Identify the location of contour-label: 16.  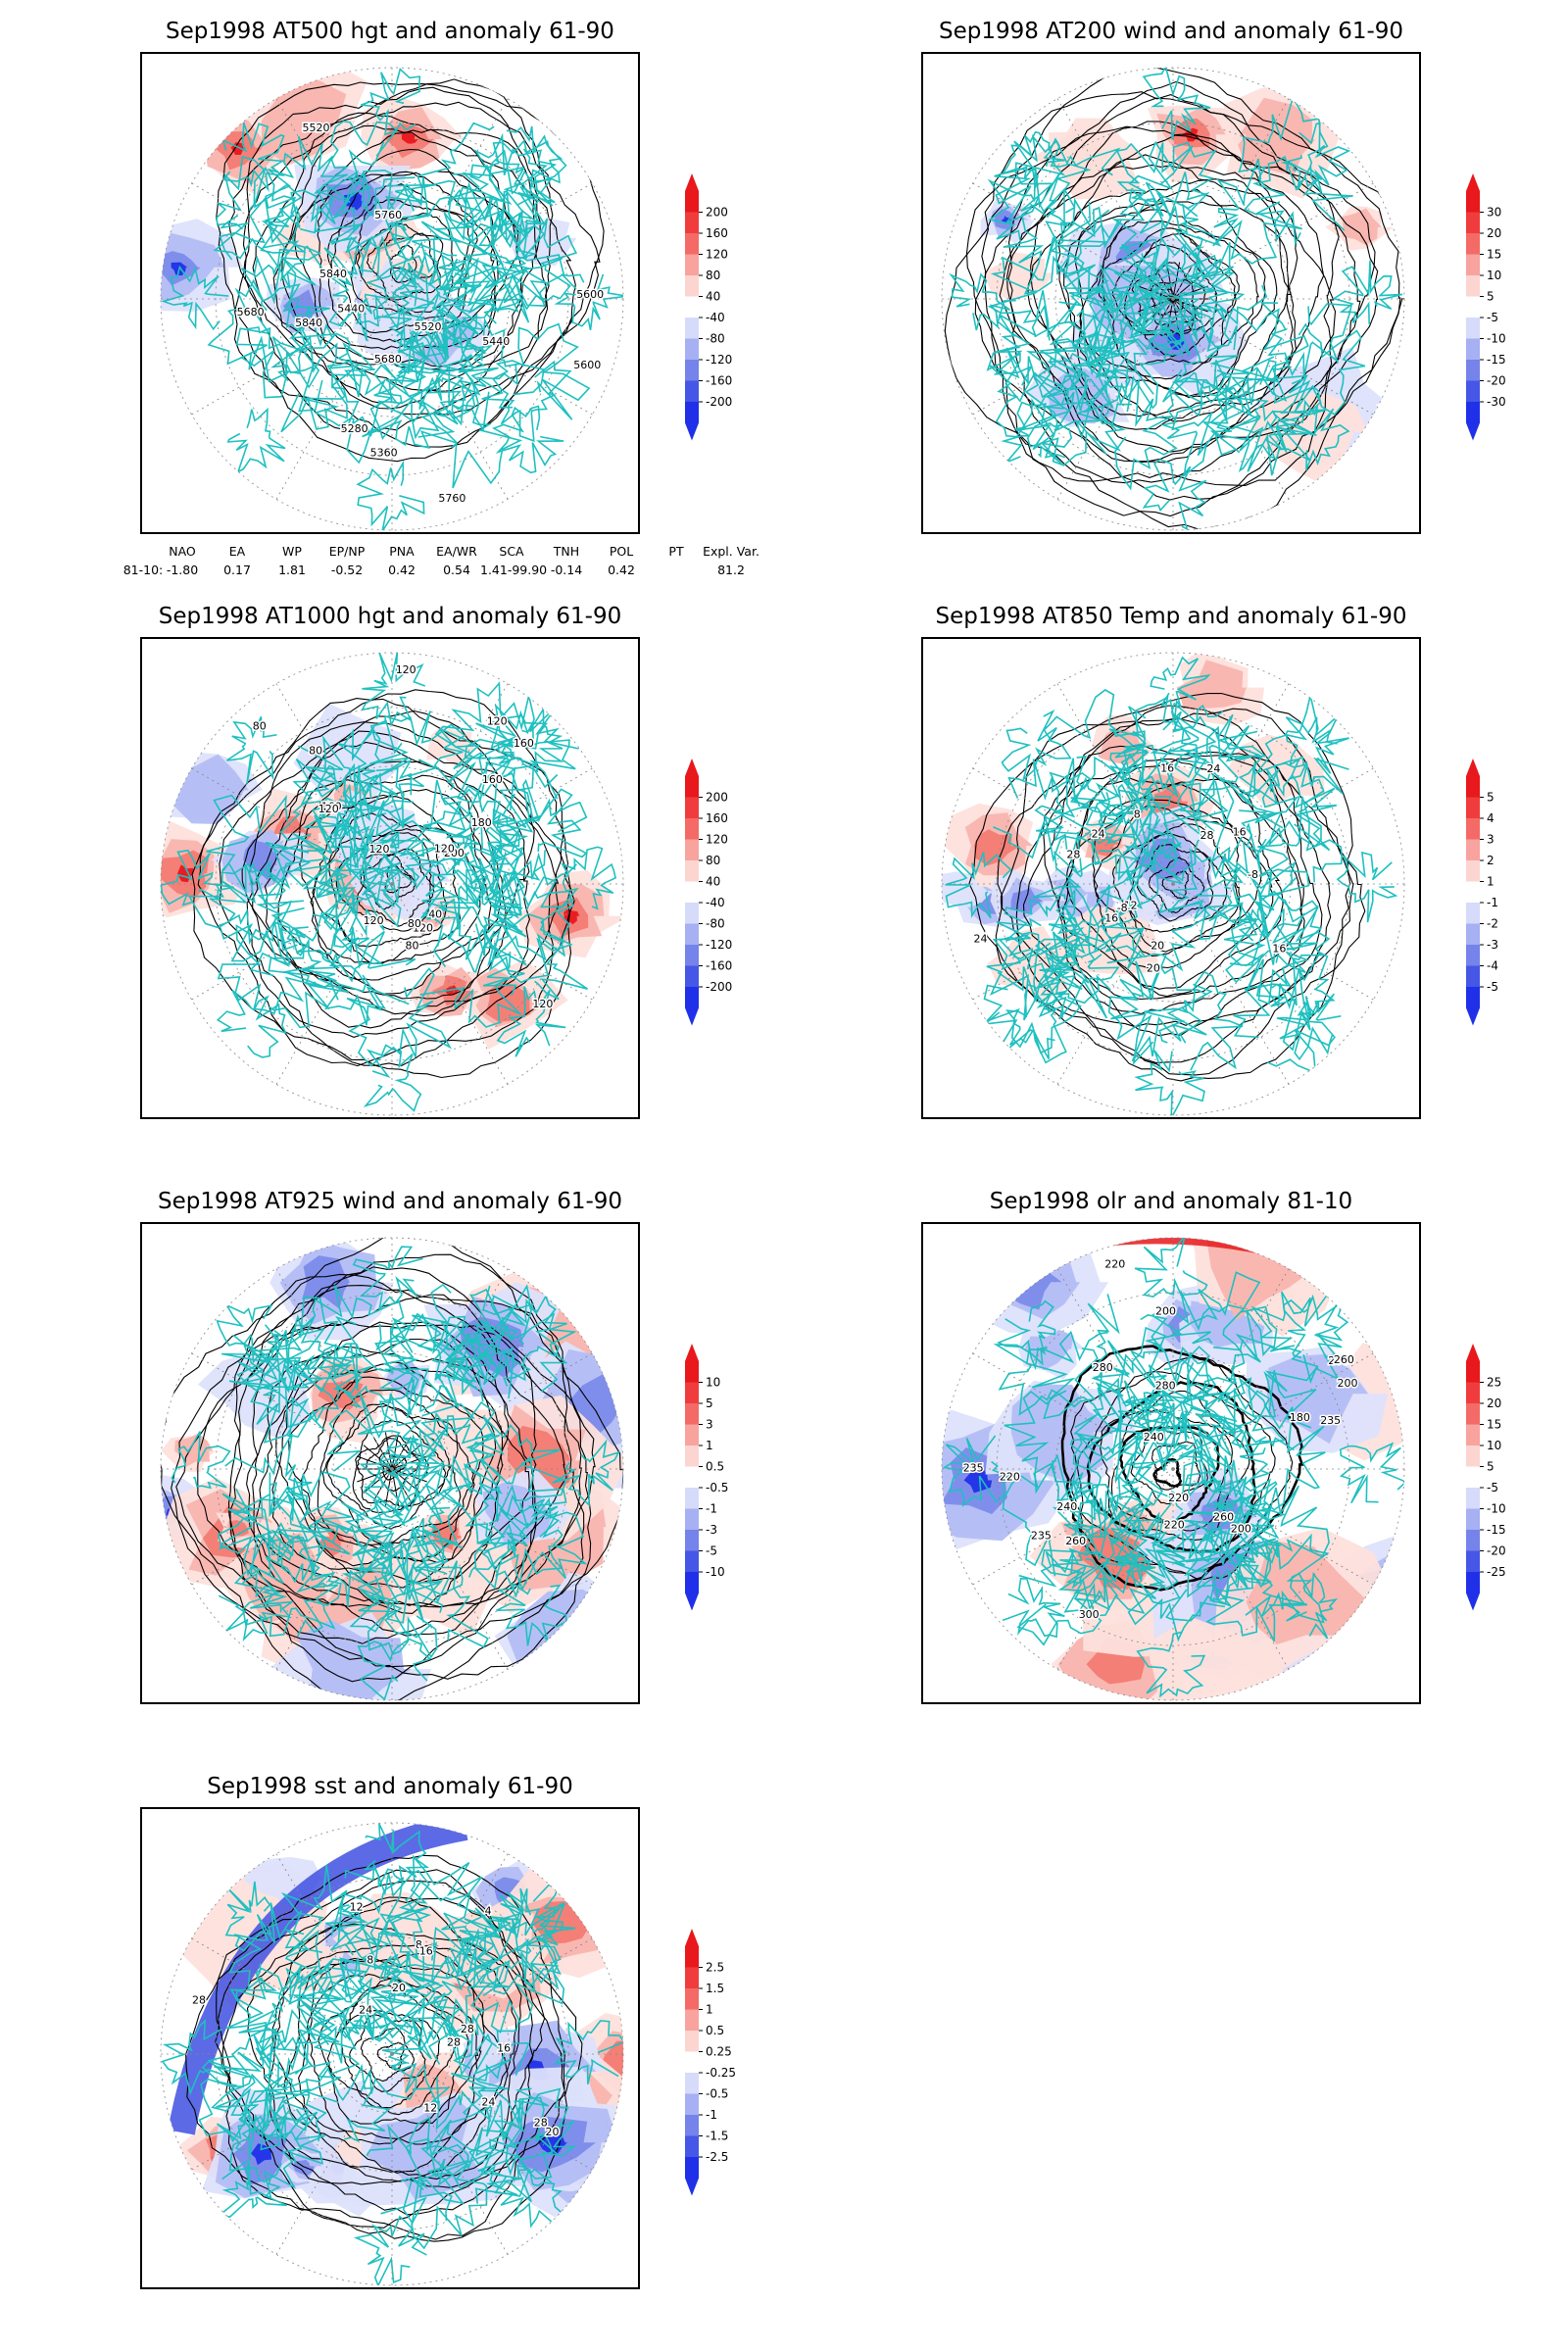
(1279, 949).